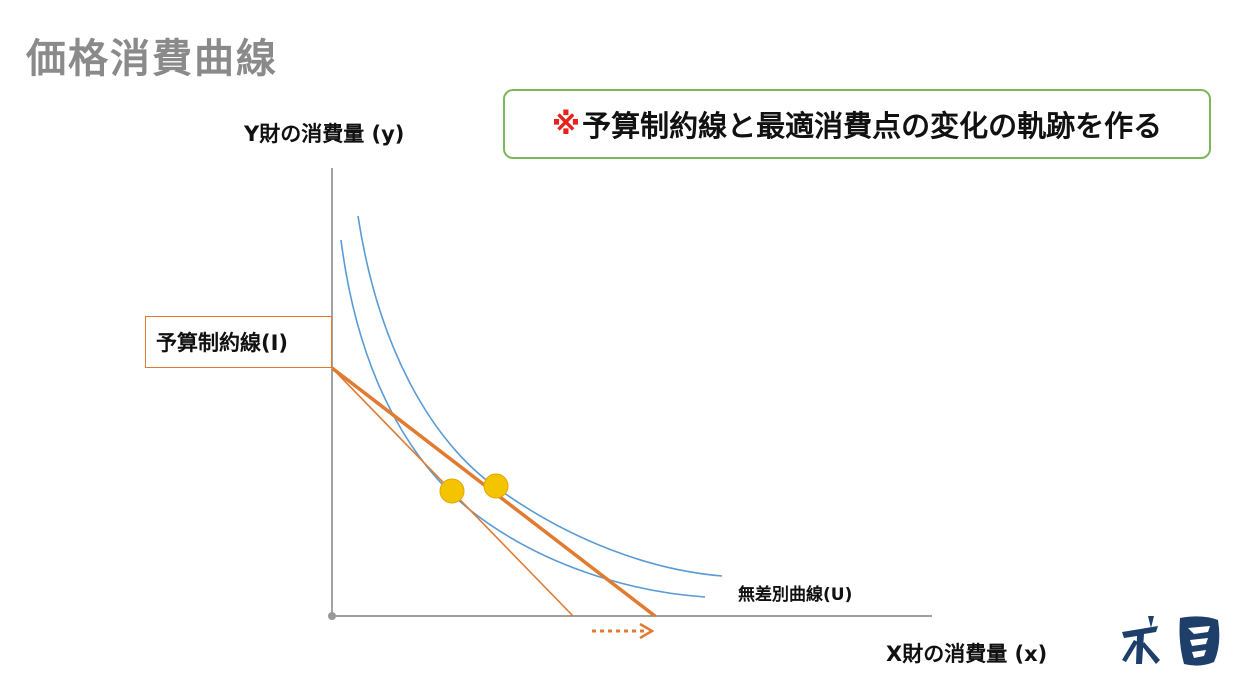  Describe the element at coordinates (967, 654) in the screenshot. I see `x-axis-label: X財の消費量 (x)` at that location.